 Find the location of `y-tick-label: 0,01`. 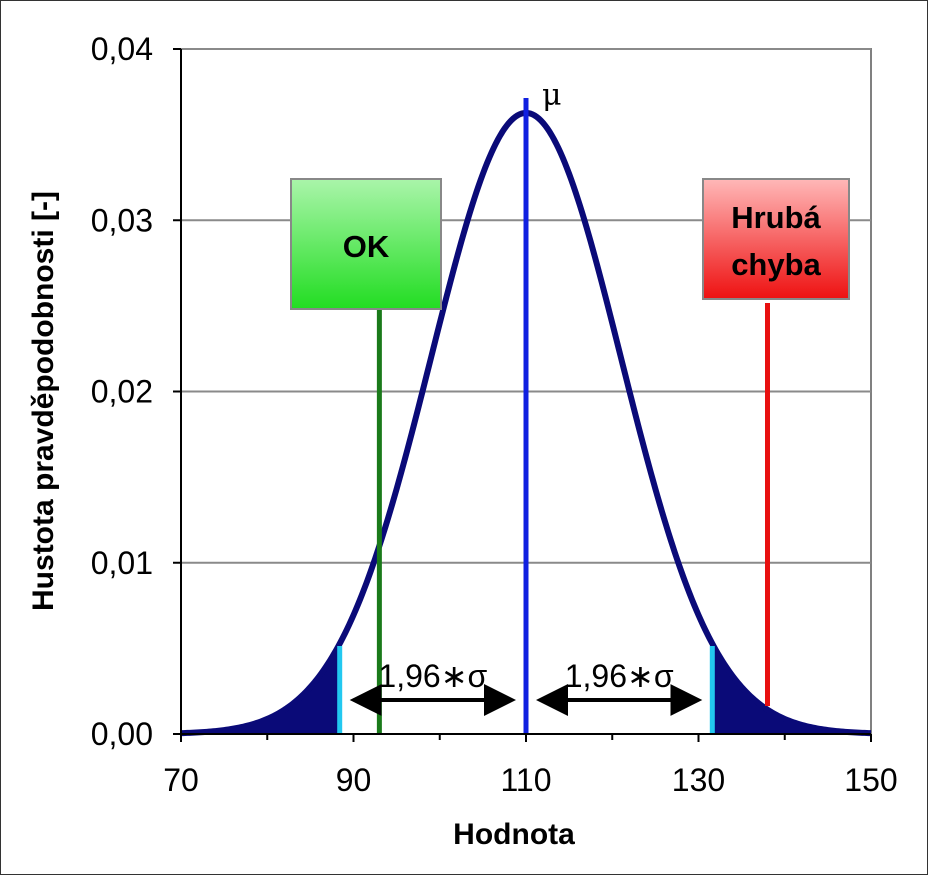

y-tick-label: 0,01 is located at coordinates (122, 563).